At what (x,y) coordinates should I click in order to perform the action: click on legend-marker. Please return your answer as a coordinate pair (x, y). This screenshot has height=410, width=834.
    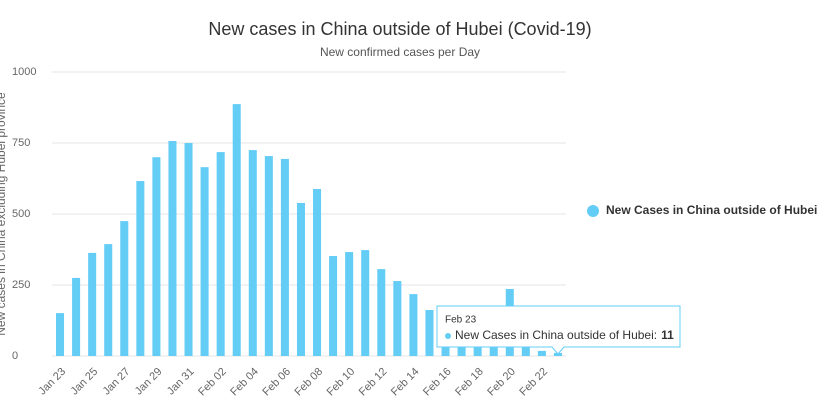
    Looking at the image, I should click on (593, 211).